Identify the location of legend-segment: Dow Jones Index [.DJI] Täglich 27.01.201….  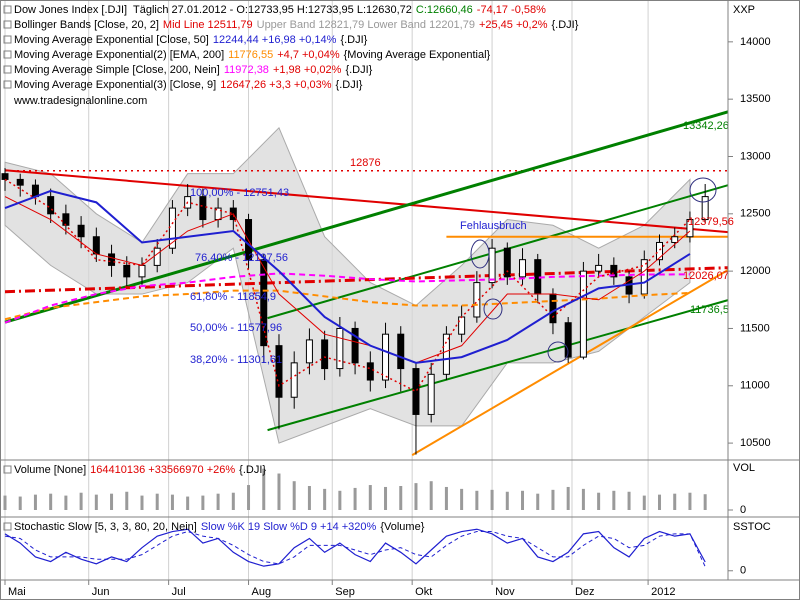
(213, 10).